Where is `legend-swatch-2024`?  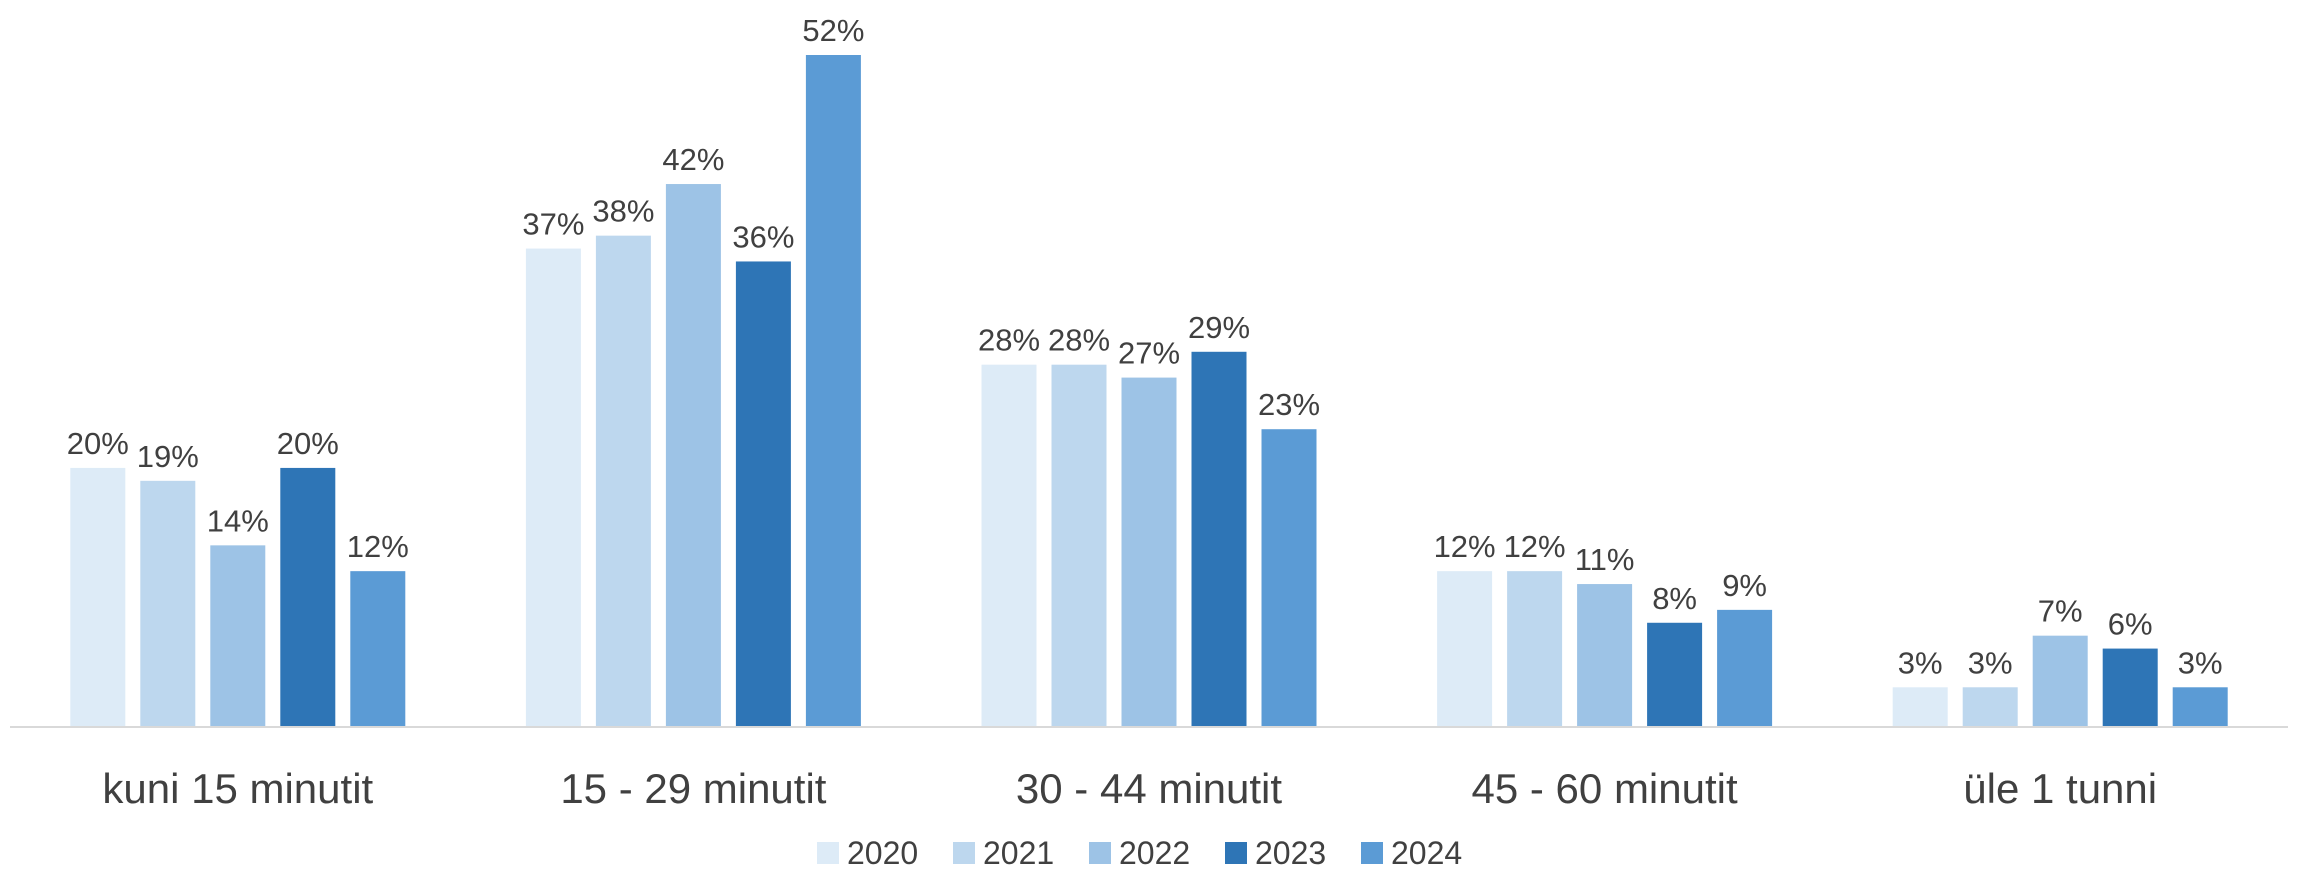 legend-swatch-2024 is located at coordinates (1372, 853).